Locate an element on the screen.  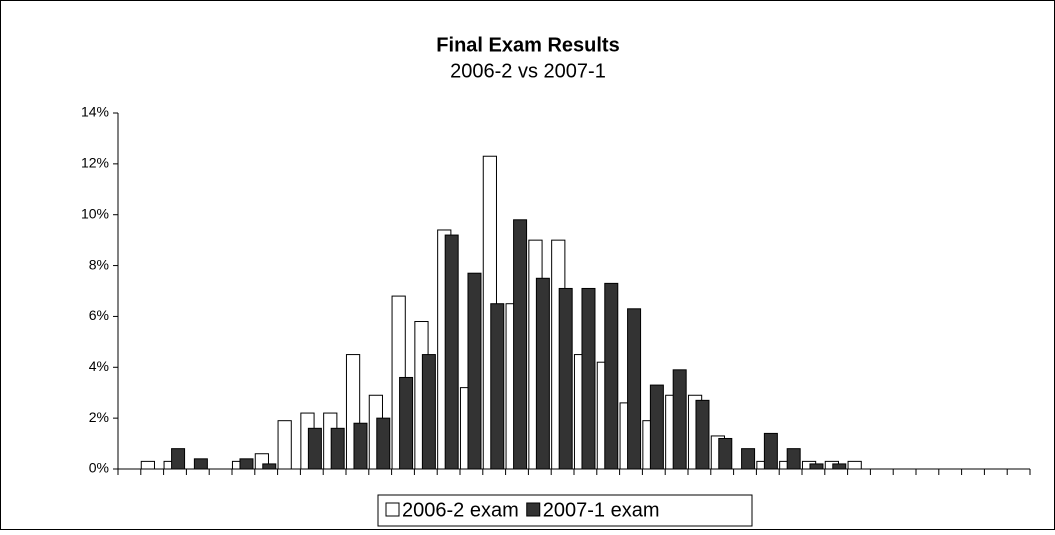
y-tick-label: 14% is located at coordinates (95, 112).